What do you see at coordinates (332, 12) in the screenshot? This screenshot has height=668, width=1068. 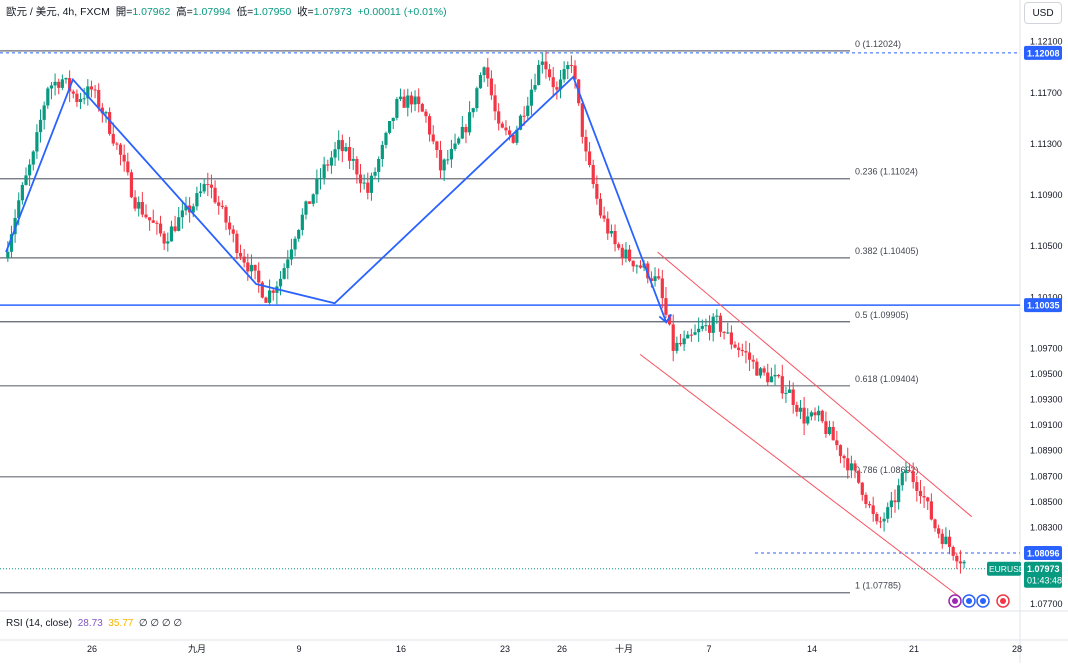 I see `close-value: 1.07973` at bounding box center [332, 12].